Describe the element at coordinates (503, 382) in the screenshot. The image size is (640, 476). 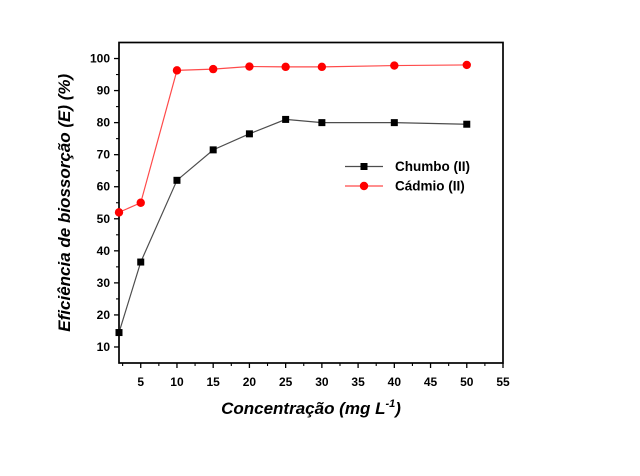
I see `x-tick-label: 55` at that location.